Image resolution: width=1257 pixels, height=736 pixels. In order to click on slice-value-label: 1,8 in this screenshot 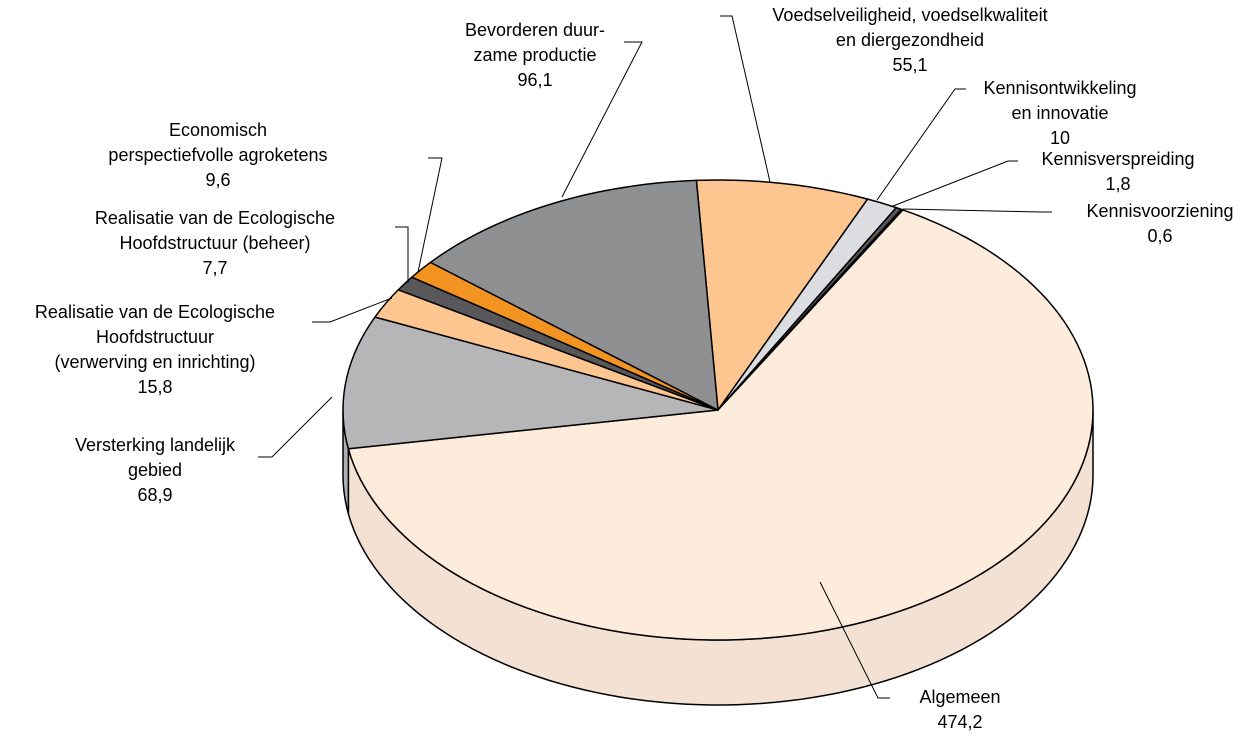, I will do `click(1118, 184)`.